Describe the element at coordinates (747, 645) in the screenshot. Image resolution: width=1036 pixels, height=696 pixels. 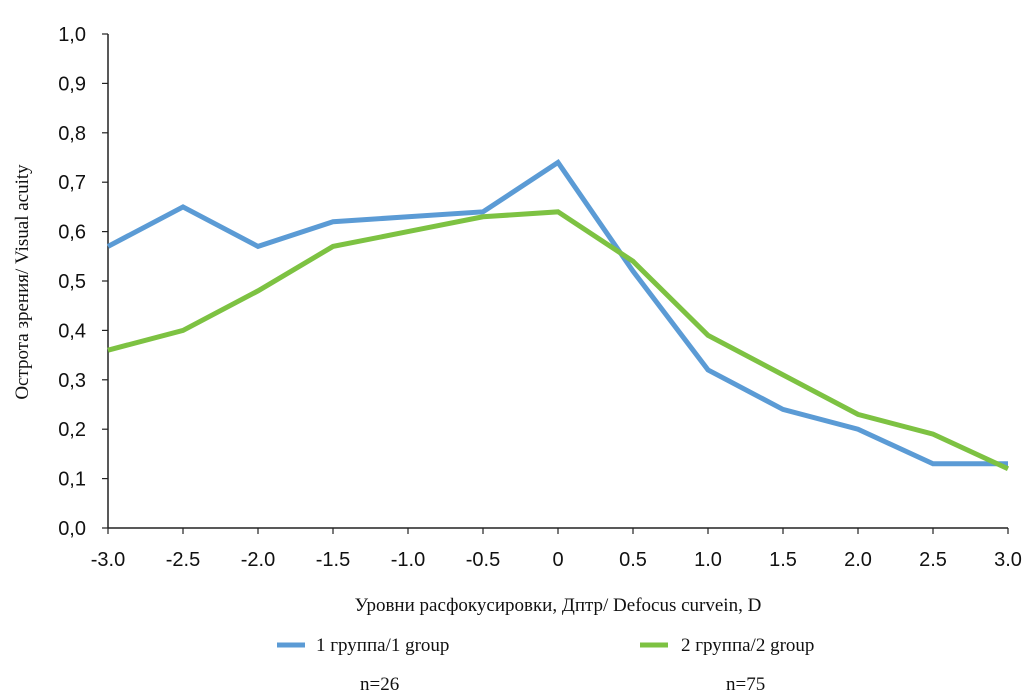
I see `legend-label-group-2: 2 группа/2 group` at that location.